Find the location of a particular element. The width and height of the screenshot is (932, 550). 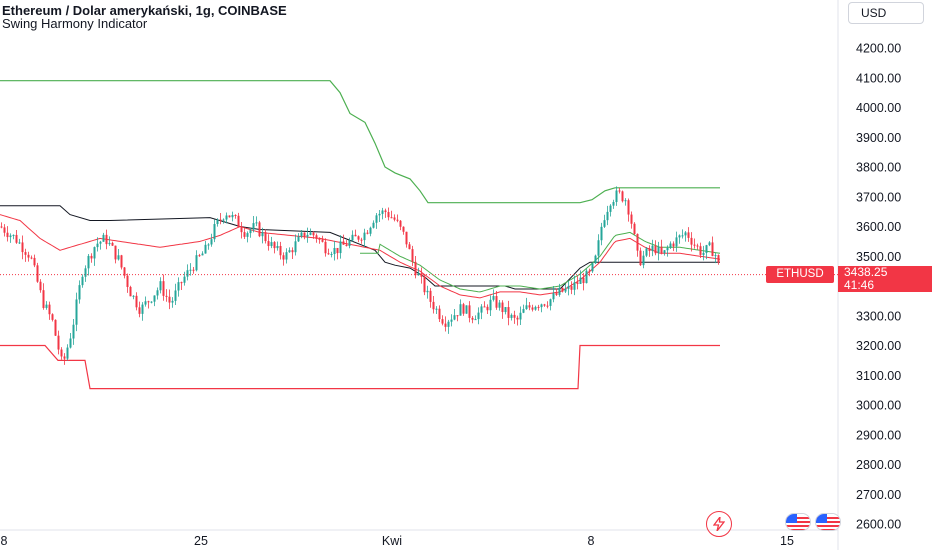

price-tick-label: 4200.00 is located at coordinates (878, 49).